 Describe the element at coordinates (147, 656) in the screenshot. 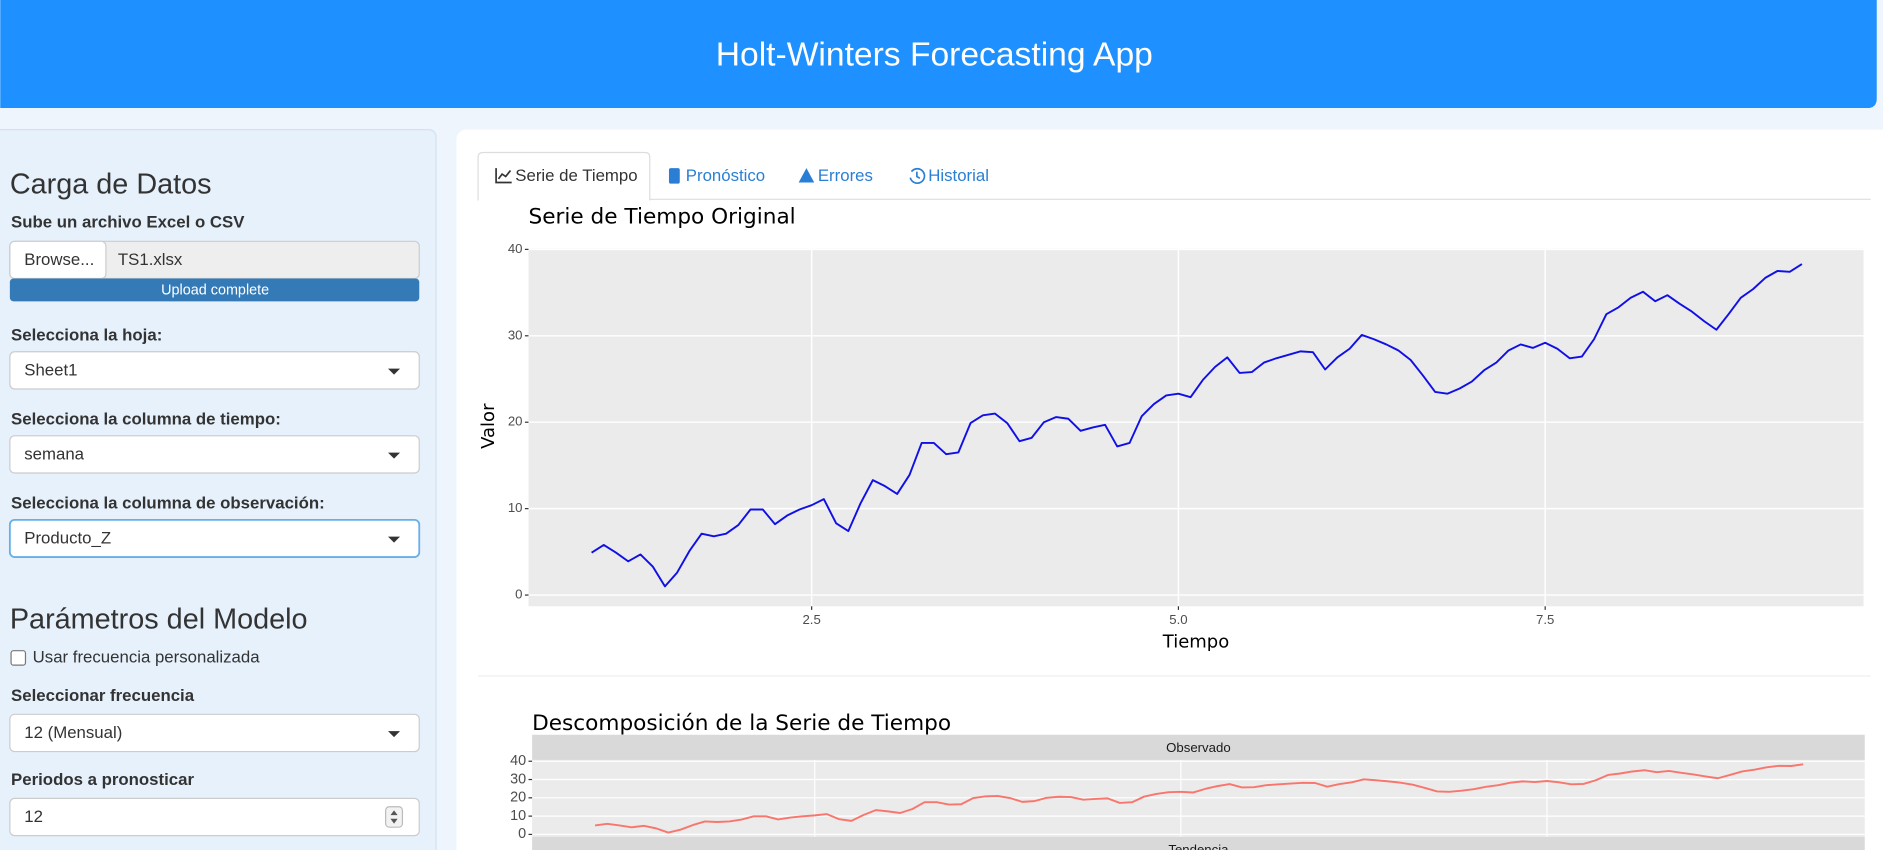

I see `checkbox-label: Usar frecuencia personalizada` at that location.